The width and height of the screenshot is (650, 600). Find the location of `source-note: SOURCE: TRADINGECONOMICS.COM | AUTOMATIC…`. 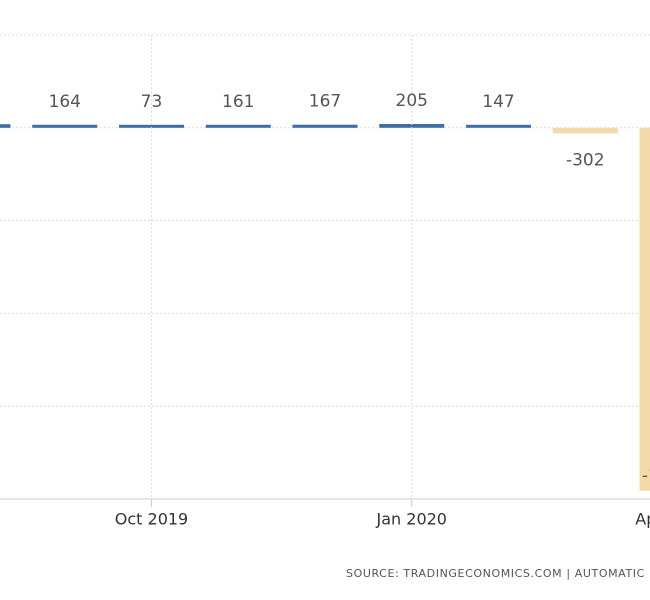

source-note: SOURCE: TRADINGECONOMICS.COM | AUTOMATIC… is located at coordinates (498, 573).